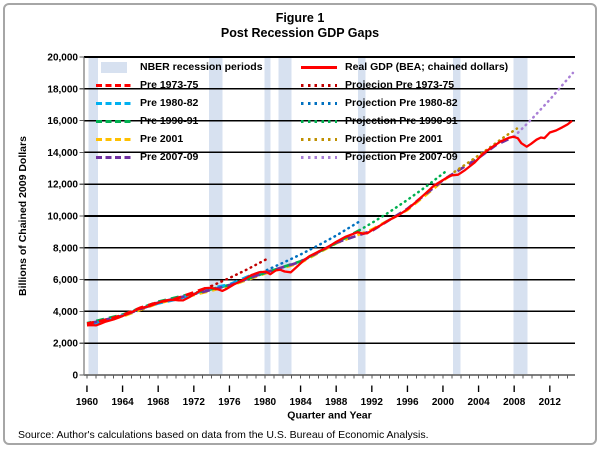 This screenshot has height=453, width=600. I want to click on legend-item-left-nber-recession-periods: NBER recession periods, so click(179, 67).